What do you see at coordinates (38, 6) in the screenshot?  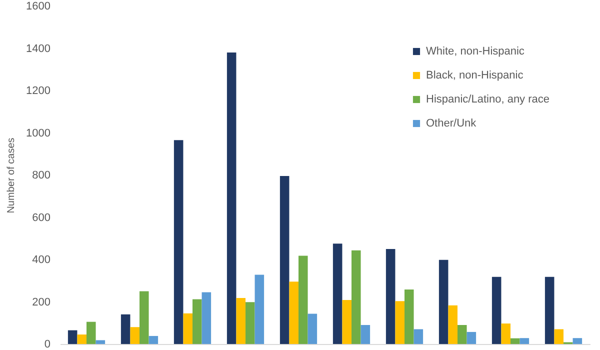 I see `y-tick-label: 1600` at bounding box center [38, 6].